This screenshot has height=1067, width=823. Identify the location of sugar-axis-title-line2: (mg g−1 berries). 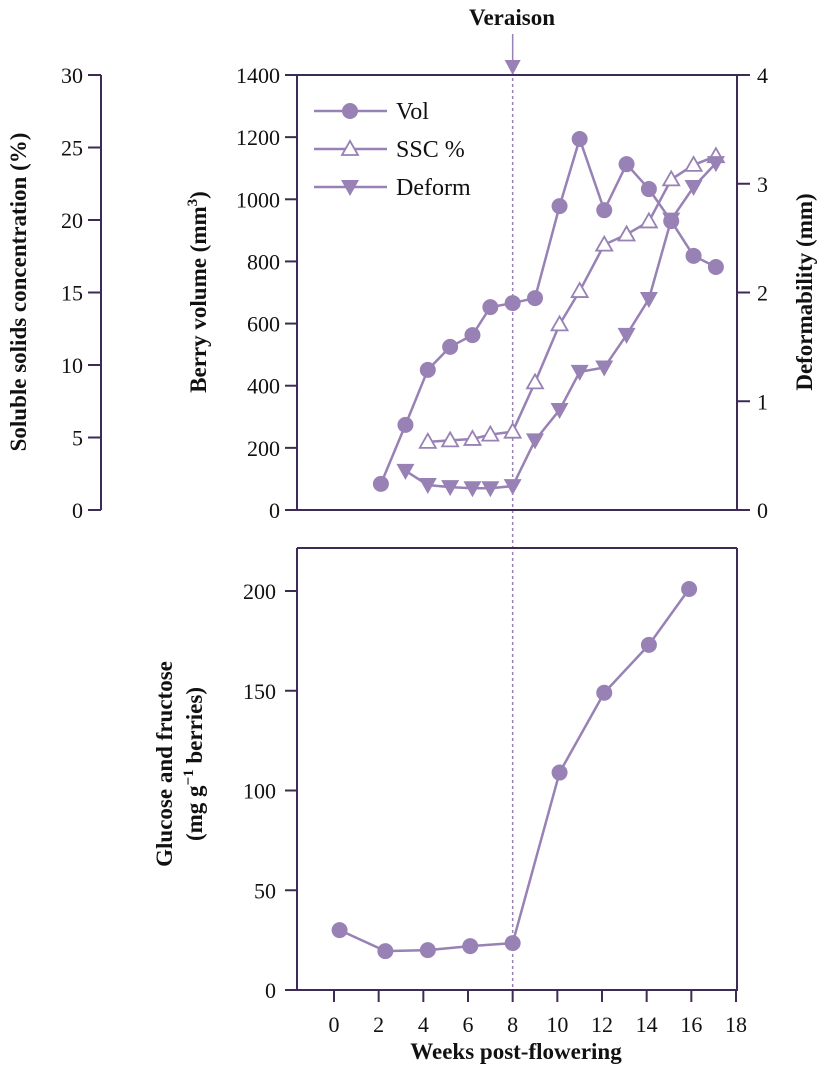
(194, 764).